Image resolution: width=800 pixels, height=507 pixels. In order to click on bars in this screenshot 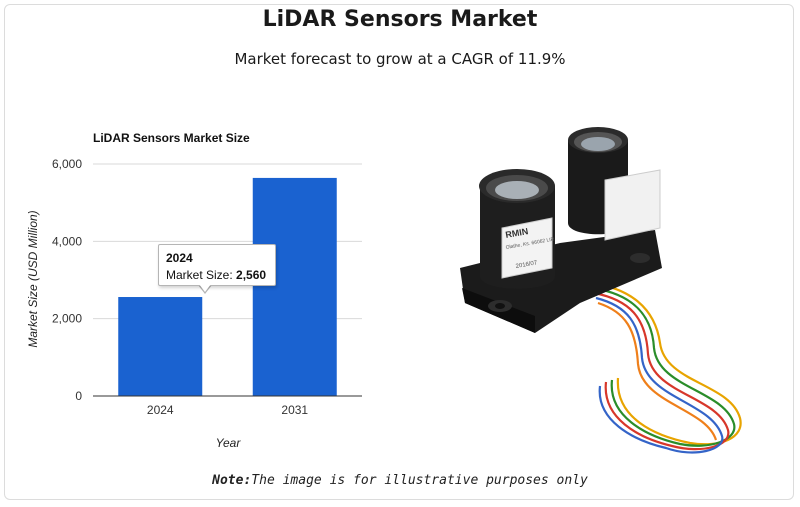, I will do `click(227, 286)`.